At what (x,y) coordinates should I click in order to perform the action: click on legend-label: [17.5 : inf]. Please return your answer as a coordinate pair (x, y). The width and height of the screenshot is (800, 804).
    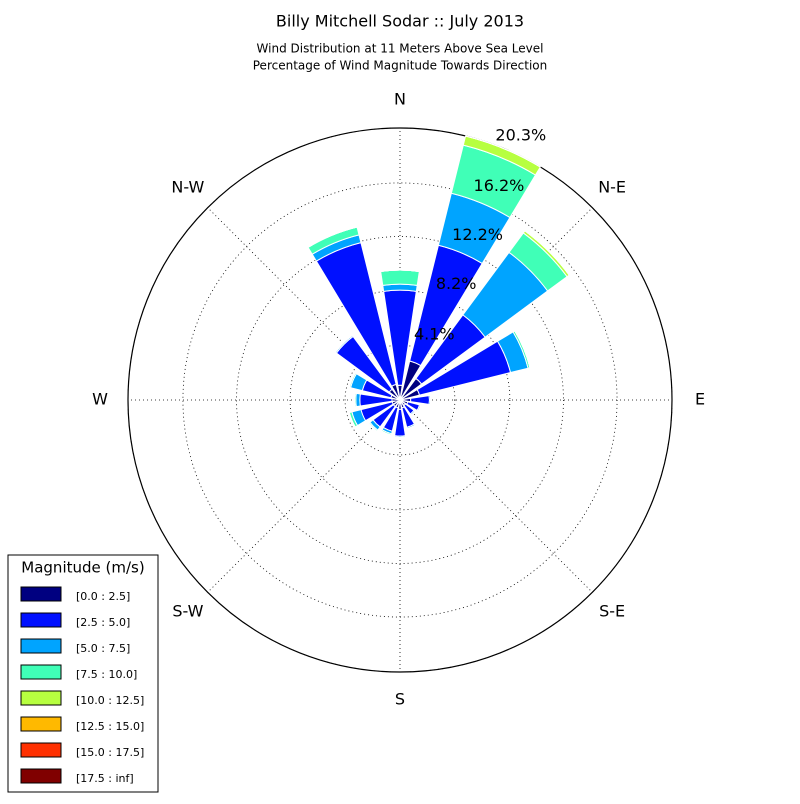
    Looking at the image, I should click on (105, 778).